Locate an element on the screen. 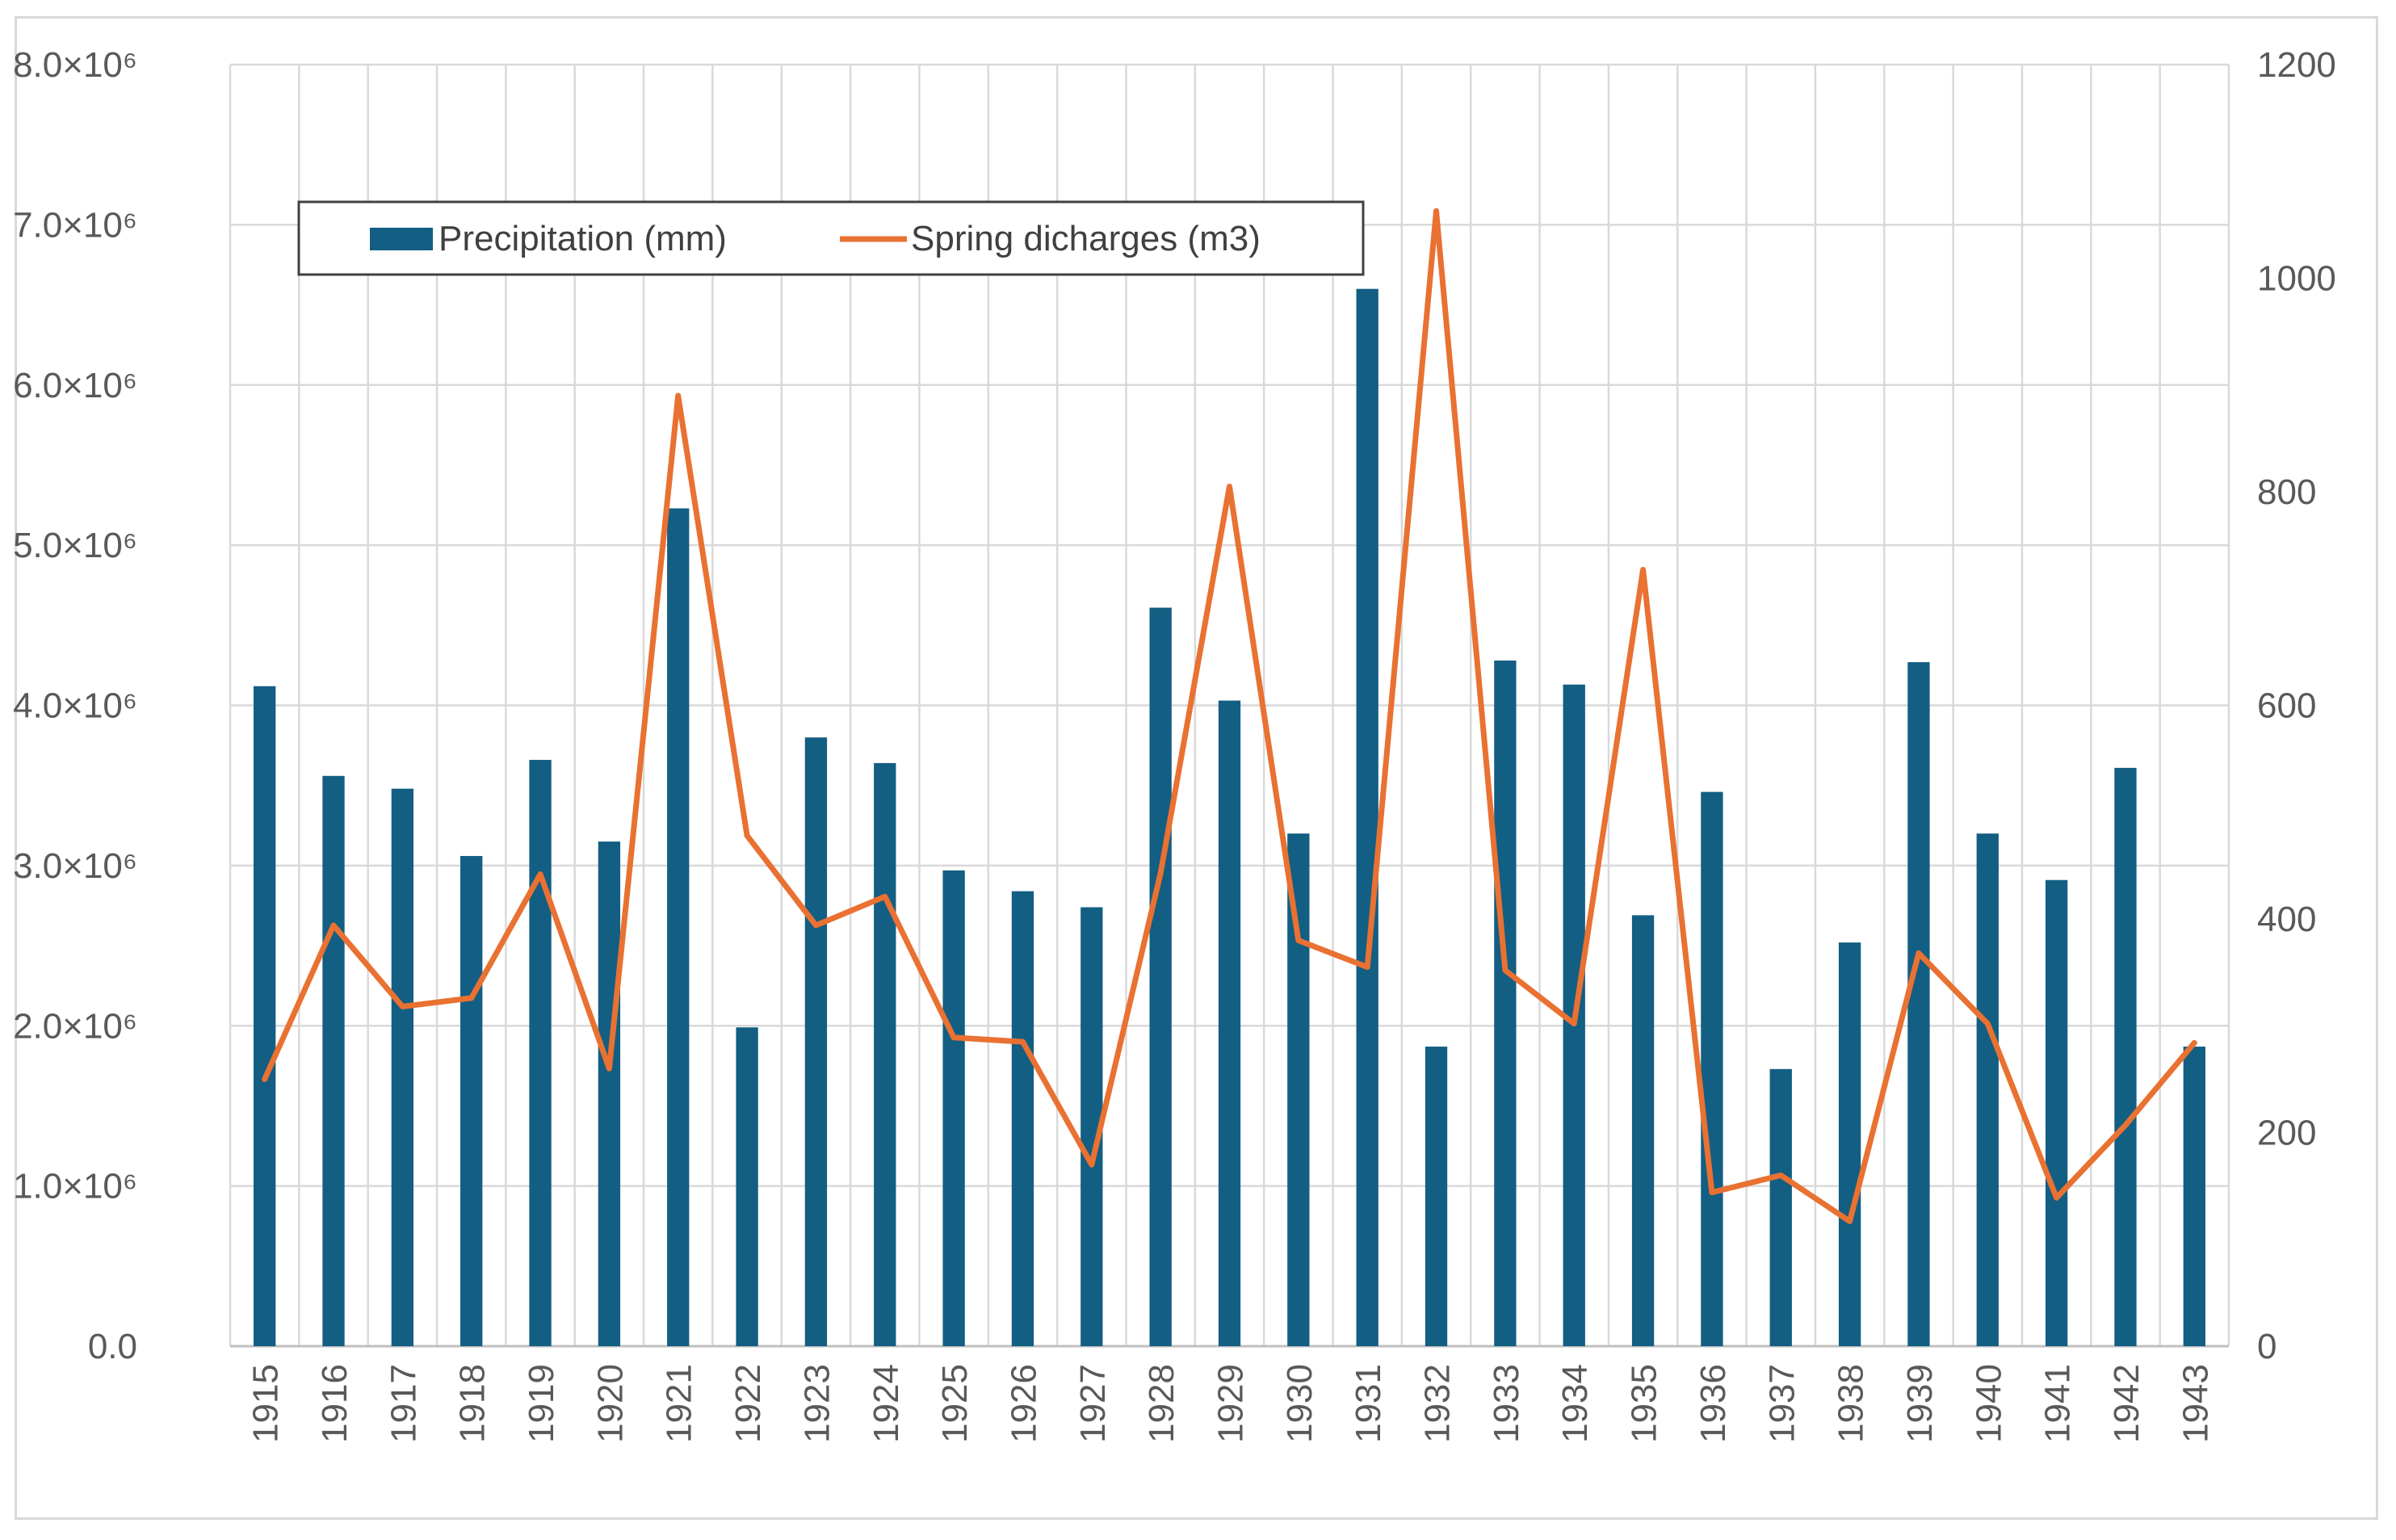 The image size is (2396, 1540). bar-precipitation-1921 is located at coordinates (678, 927).